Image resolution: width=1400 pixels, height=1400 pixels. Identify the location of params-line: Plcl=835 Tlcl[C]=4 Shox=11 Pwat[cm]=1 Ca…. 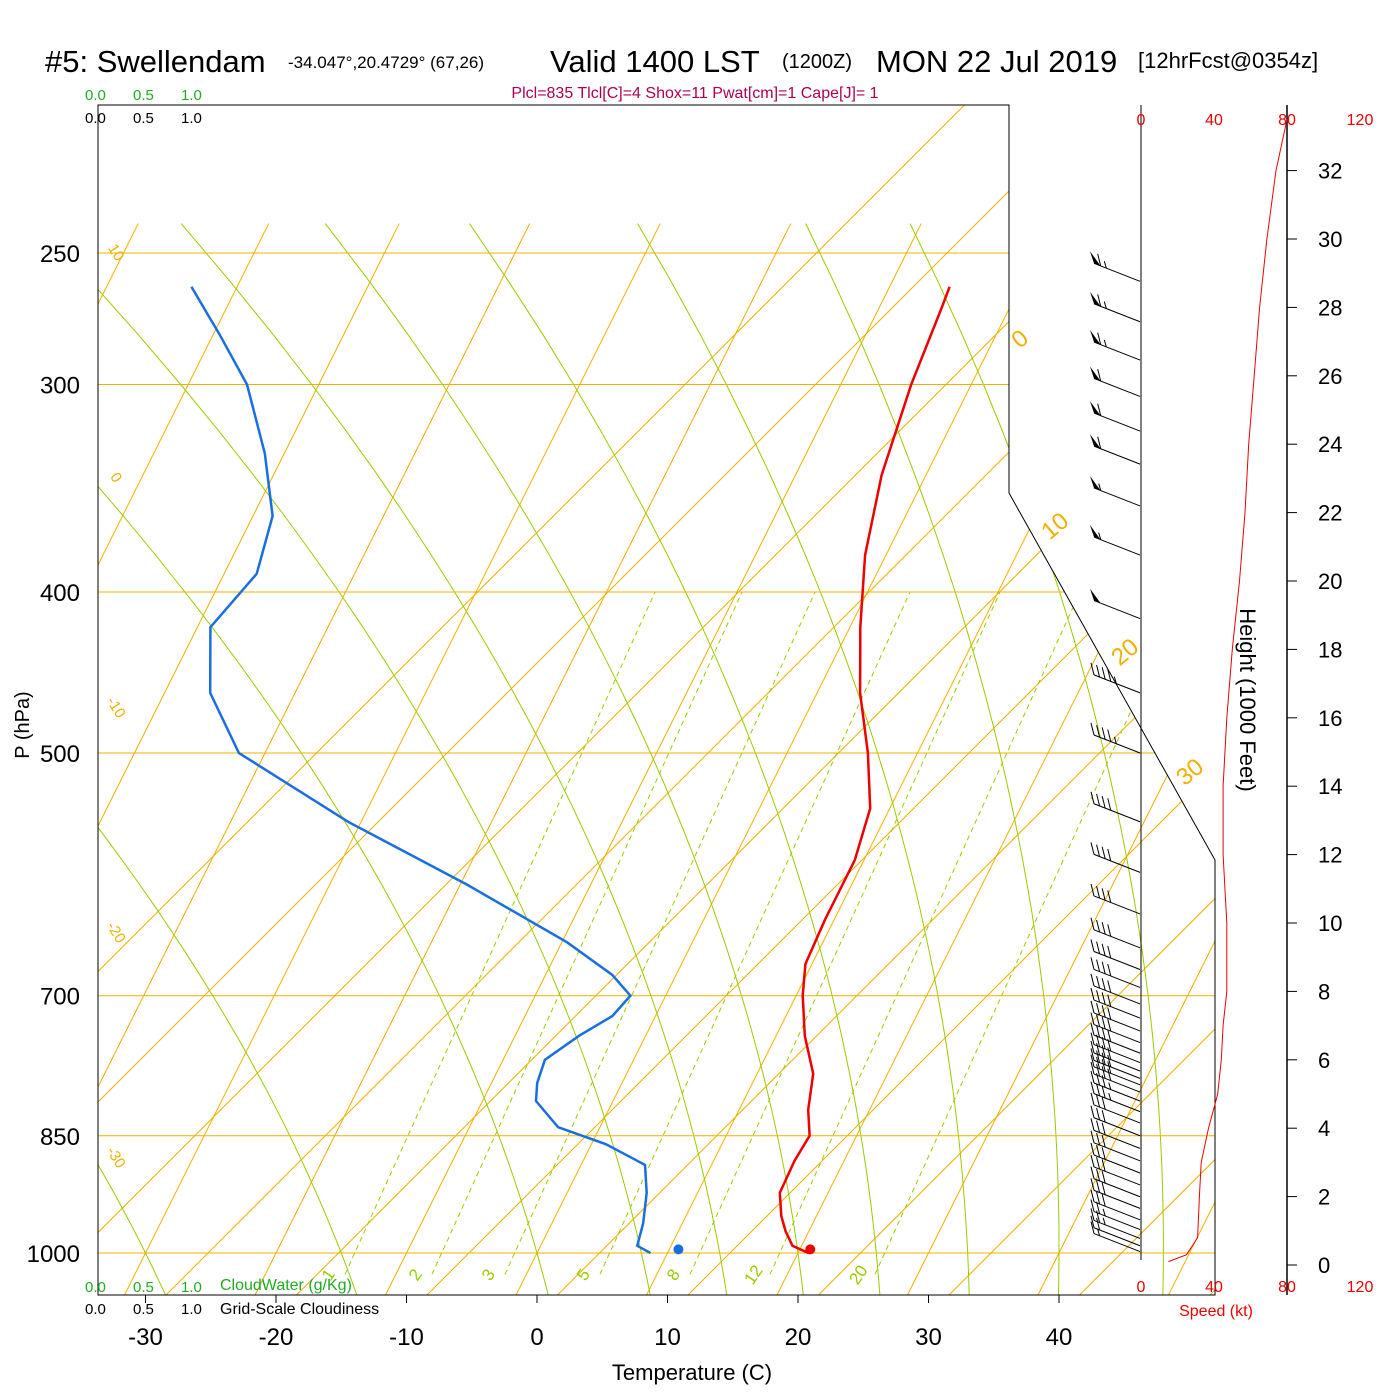
(694, 93).